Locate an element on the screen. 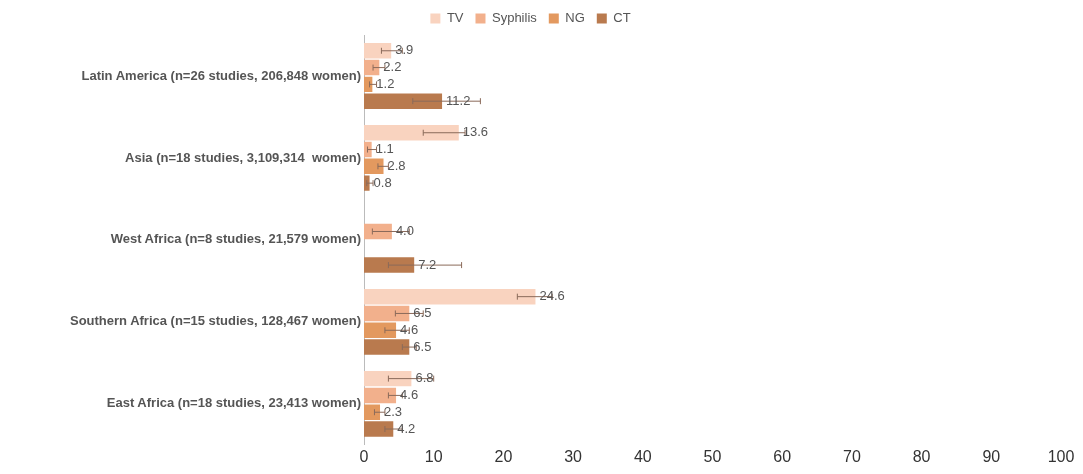 The image size is (1083, 474). x-tick-label: 10 is located at coordinates (433, 456).